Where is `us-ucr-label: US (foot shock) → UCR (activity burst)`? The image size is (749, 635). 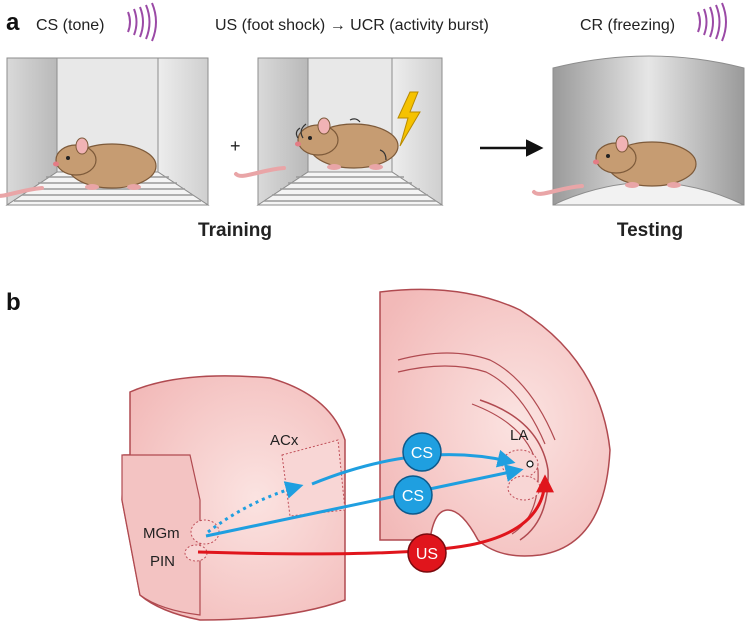
us-ucr-label: US (foot shock) → UCR (activity burst) is located at coordinates (352, 25).